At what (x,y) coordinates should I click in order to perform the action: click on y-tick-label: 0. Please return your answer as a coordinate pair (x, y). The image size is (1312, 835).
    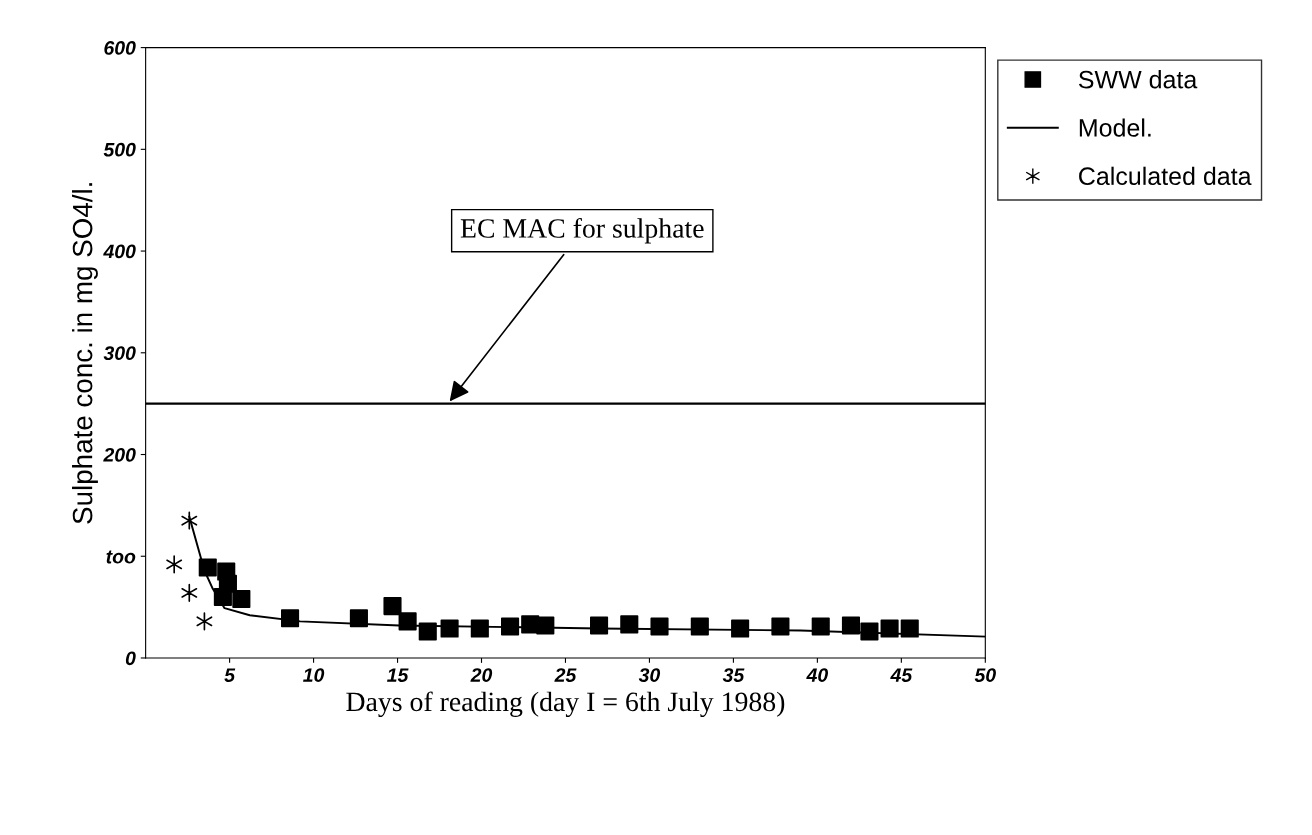
    Looking at the image, I should click on (130, 658).